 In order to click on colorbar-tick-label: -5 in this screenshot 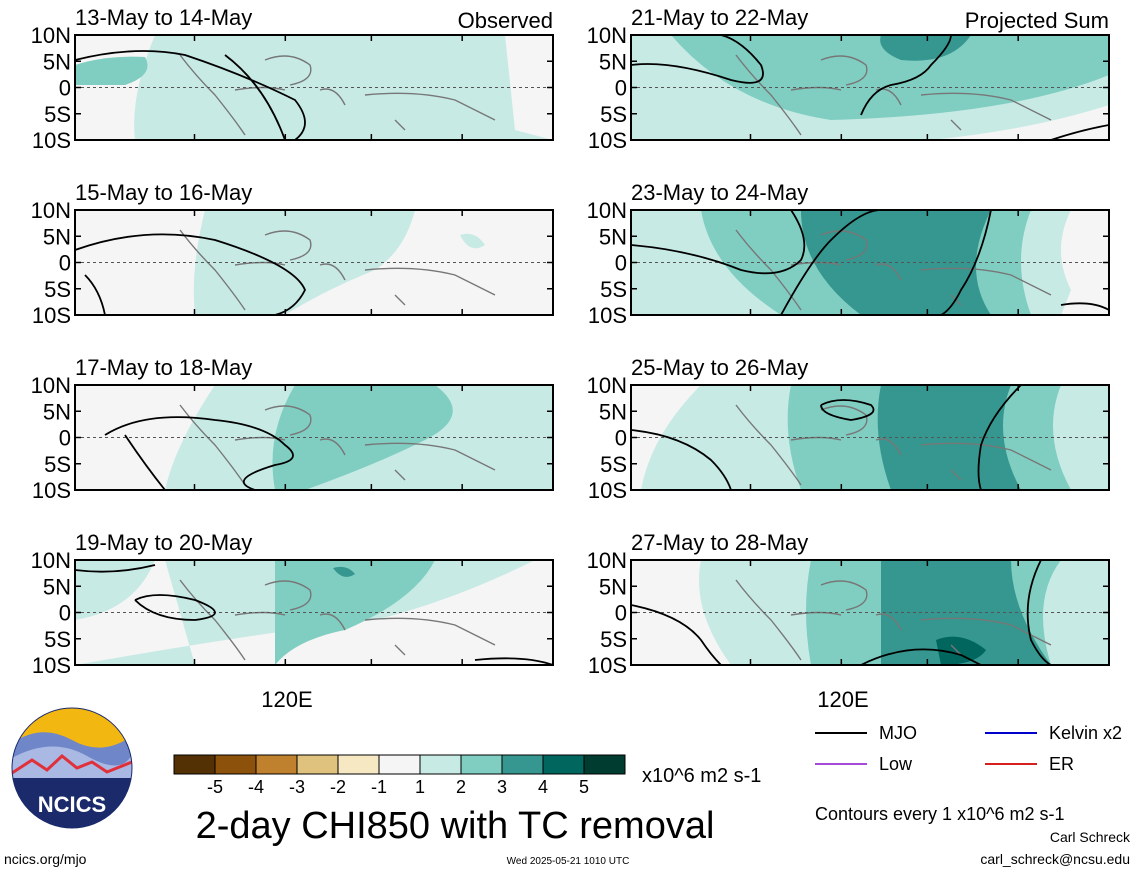, I will do `click(215, 787)`.